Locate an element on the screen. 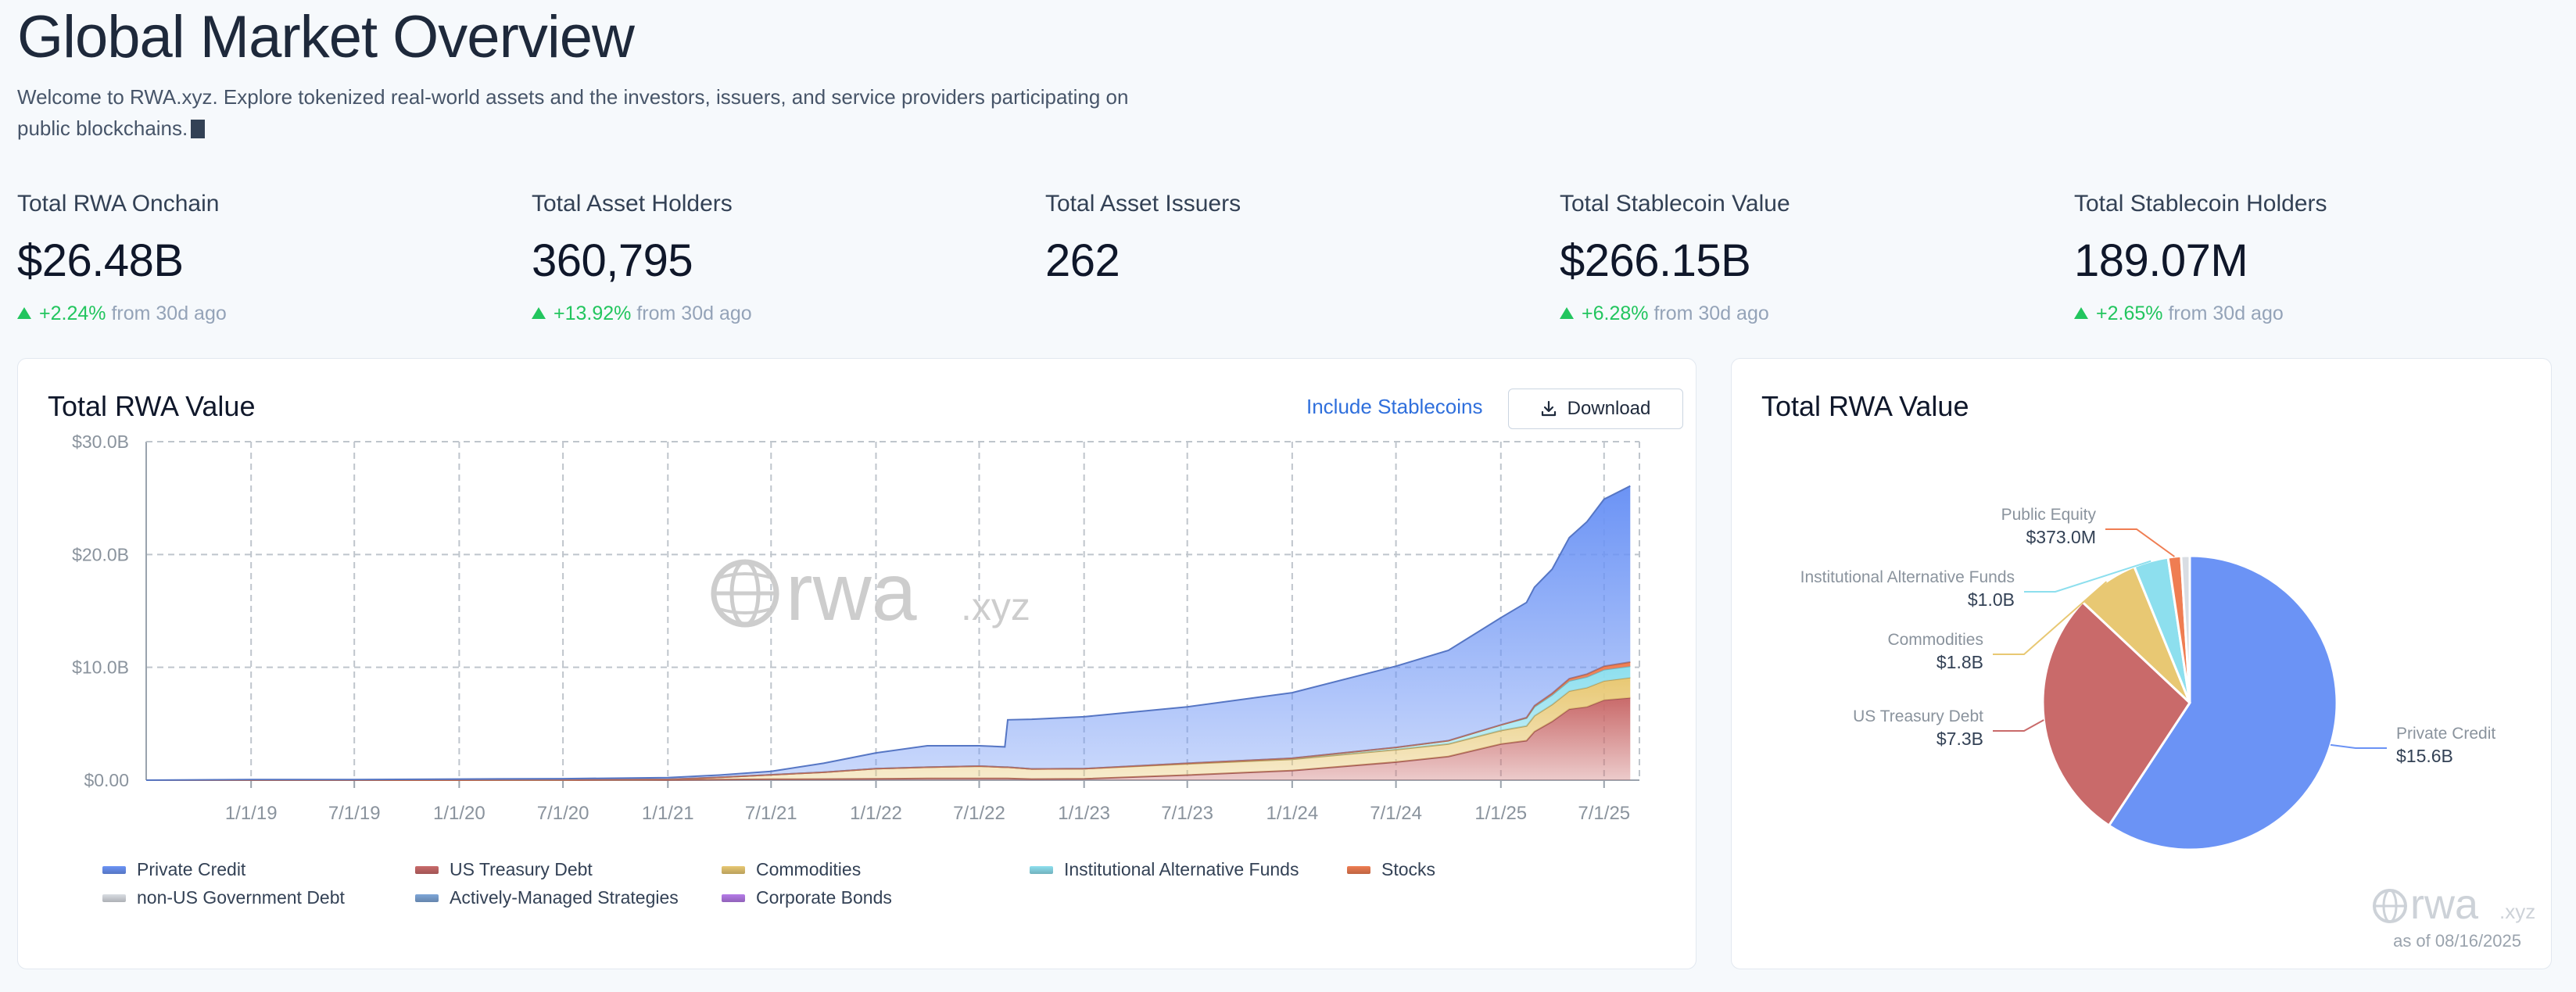  pie-card-title: Total RWA Value is located at coordinates (1865, 406).